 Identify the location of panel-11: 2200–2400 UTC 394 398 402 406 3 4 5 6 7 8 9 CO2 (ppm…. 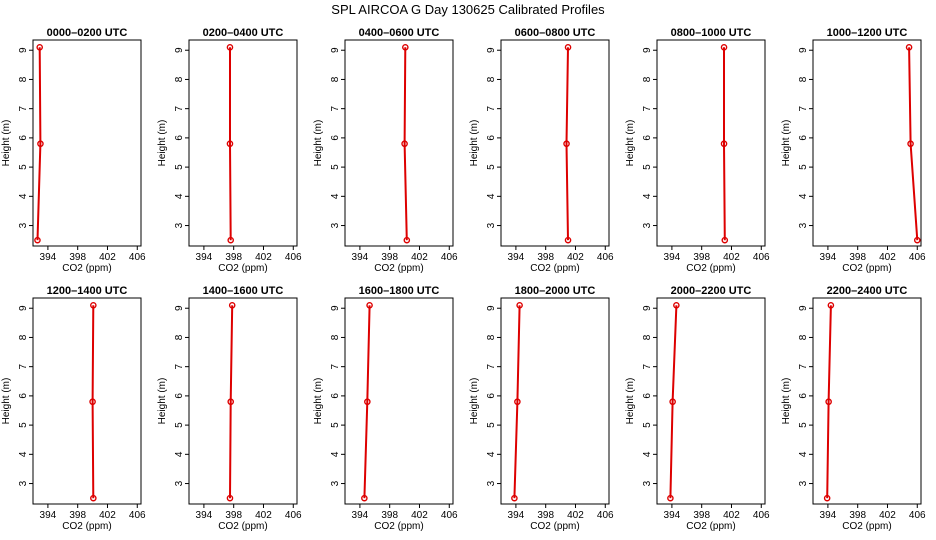
(853, 408).